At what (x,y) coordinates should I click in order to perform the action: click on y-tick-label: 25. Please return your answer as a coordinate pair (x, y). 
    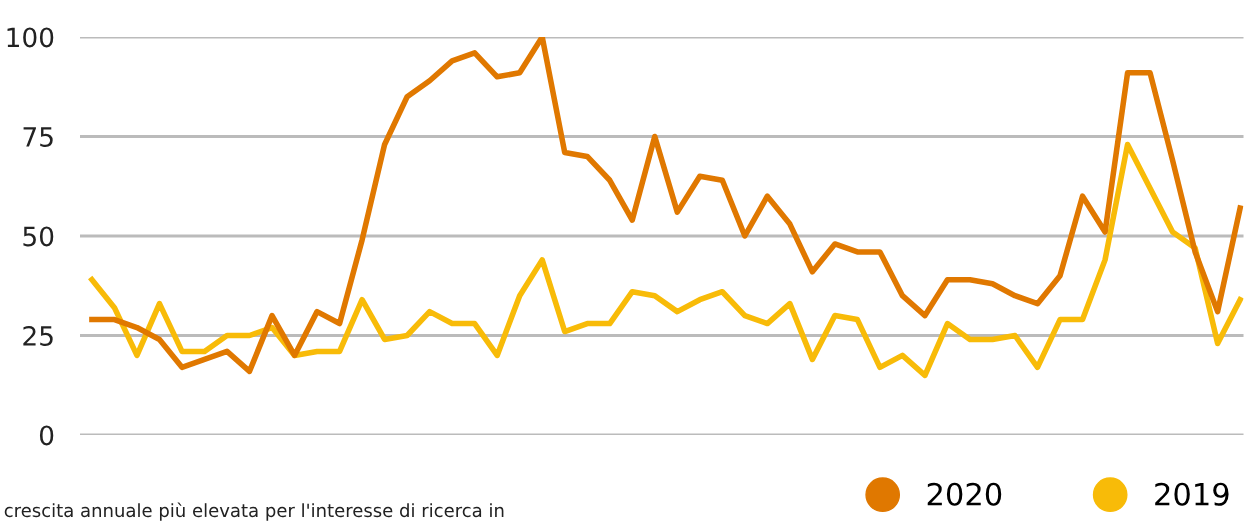
    Looking at the image, I should click on (38, 335).